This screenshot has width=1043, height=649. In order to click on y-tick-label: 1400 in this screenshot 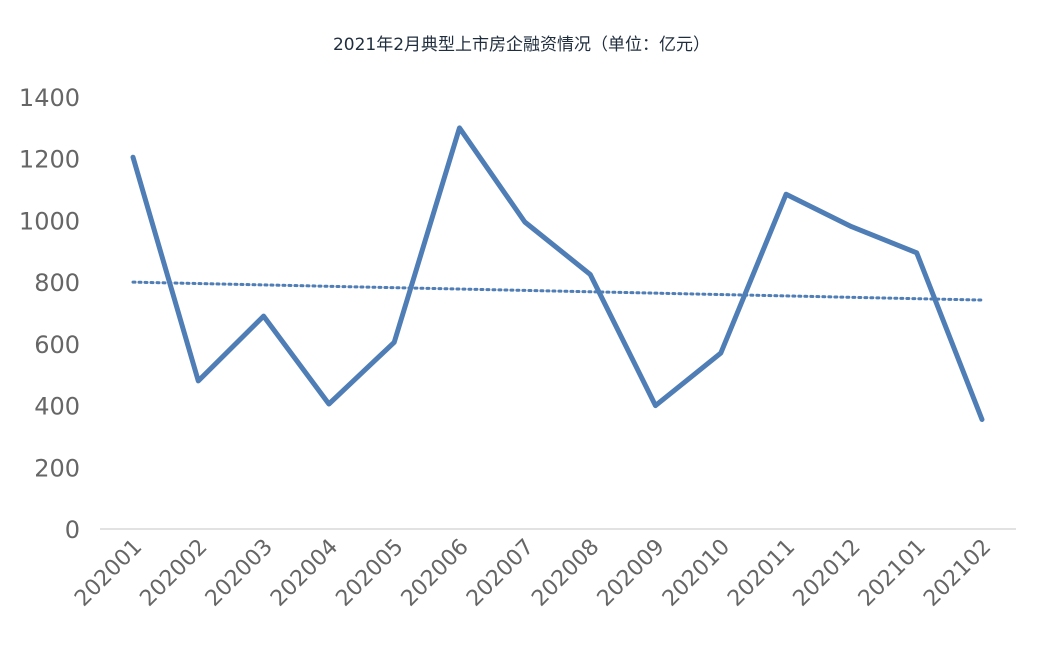, I will do `click(49, 98)`.